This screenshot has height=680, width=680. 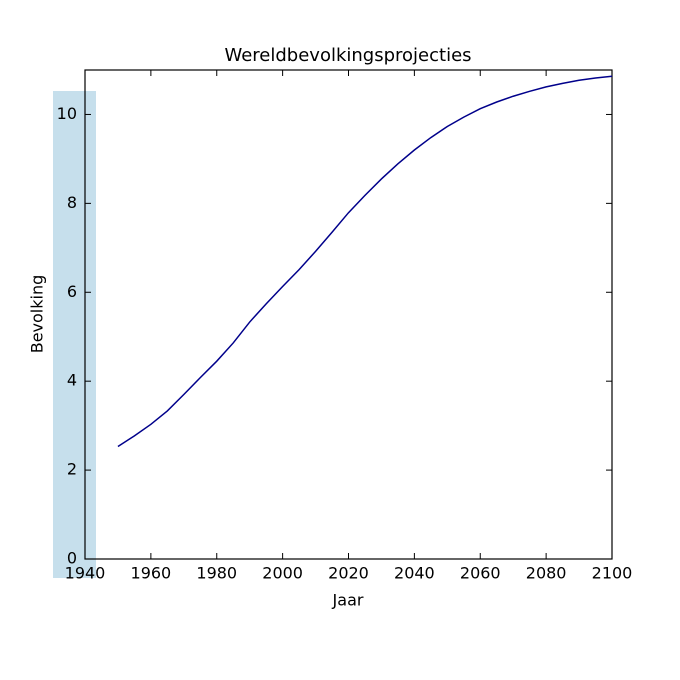 I want to click on x-tick-label: 2000, so click(x=282, y=573).